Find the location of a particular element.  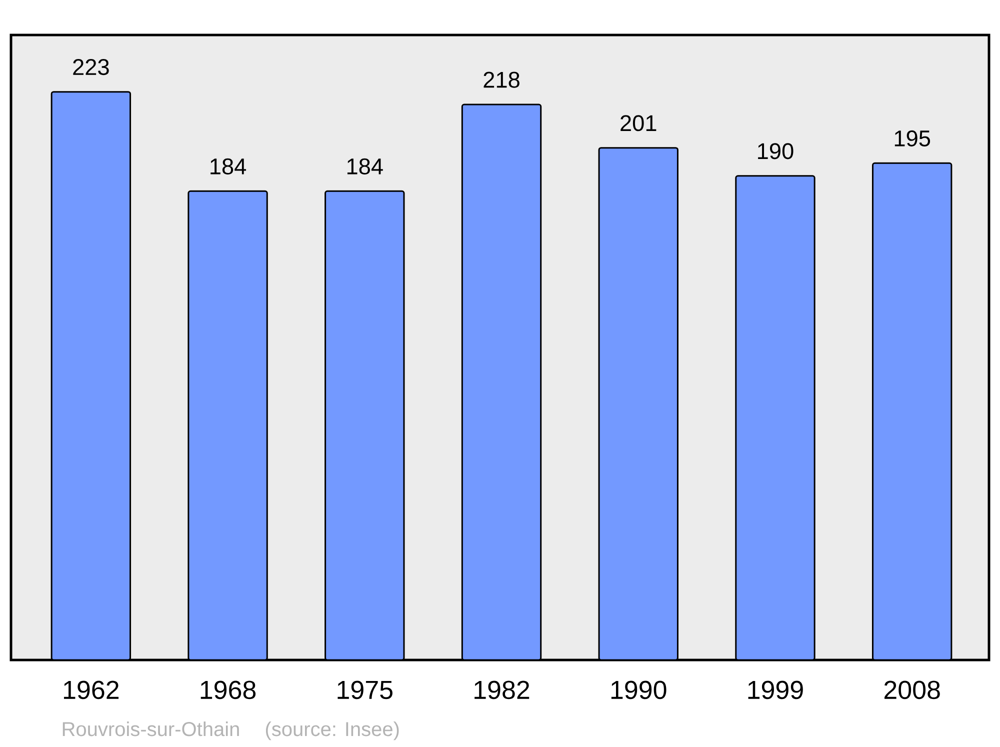

x-tick-label: 1962 is located at coordinates (91, 690).